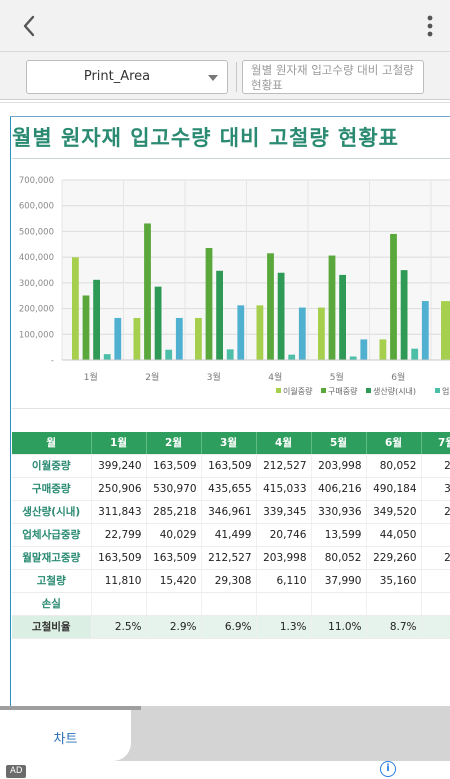  I want to click on table-cell: 3, so click(435, 627).